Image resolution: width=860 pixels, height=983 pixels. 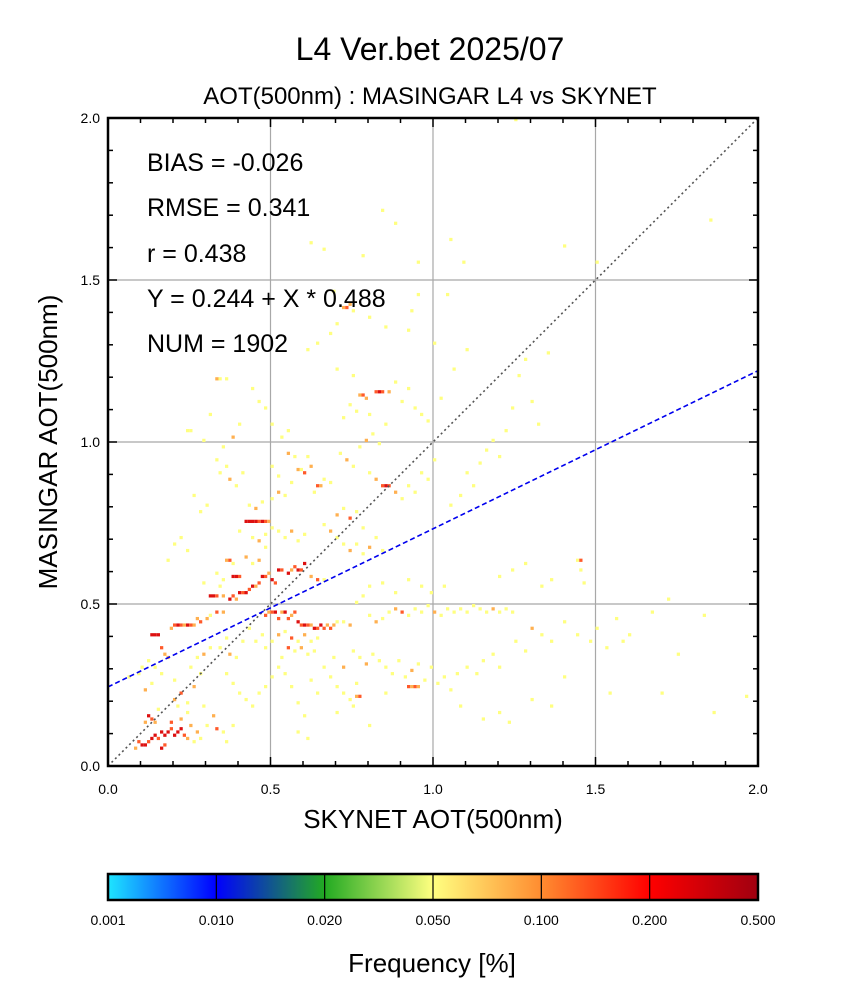 What do you see at coordinates (91, 118) in the screenshot?
I see `y-tick-label: 2.0` at bounding box center [91, 118].